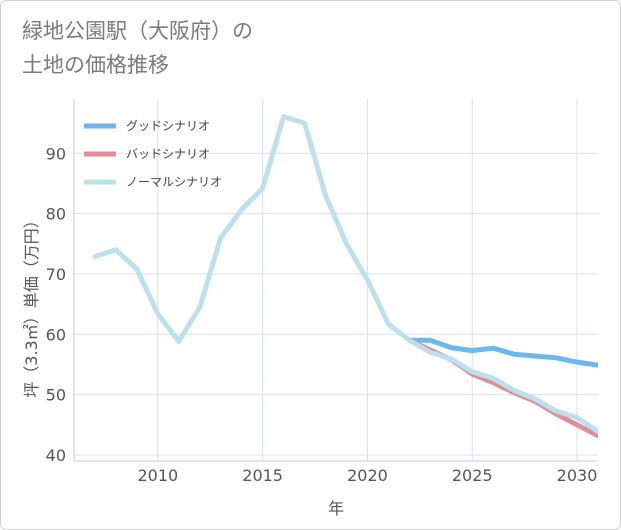 The width and height of the screenshot is (621, 530). What do you see at coordinates (137, 48) in the screenshot?
I see `chart-title: 緑地公園駅（大阪府）の 土地の価格推移` at bounding box center [137, 48].